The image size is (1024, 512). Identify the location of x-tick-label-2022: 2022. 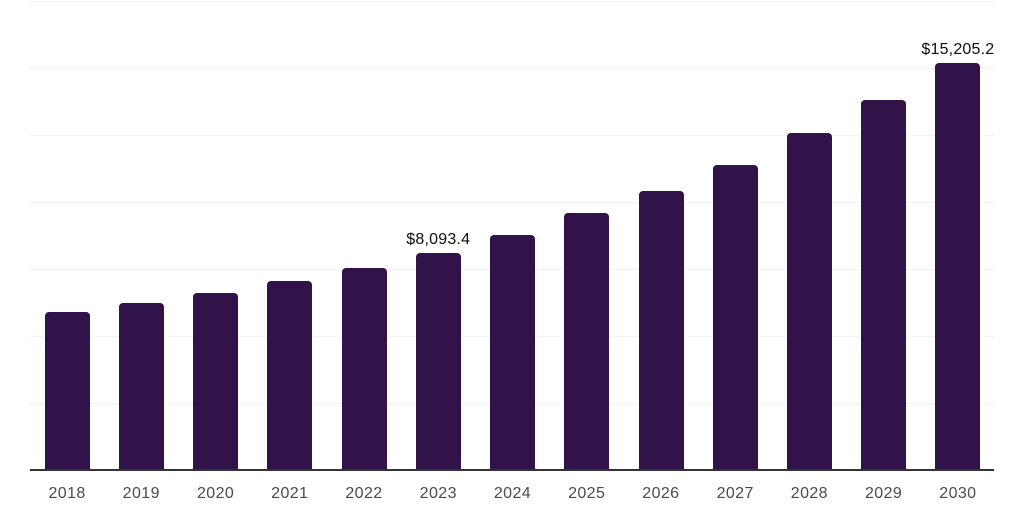
(364, 493).